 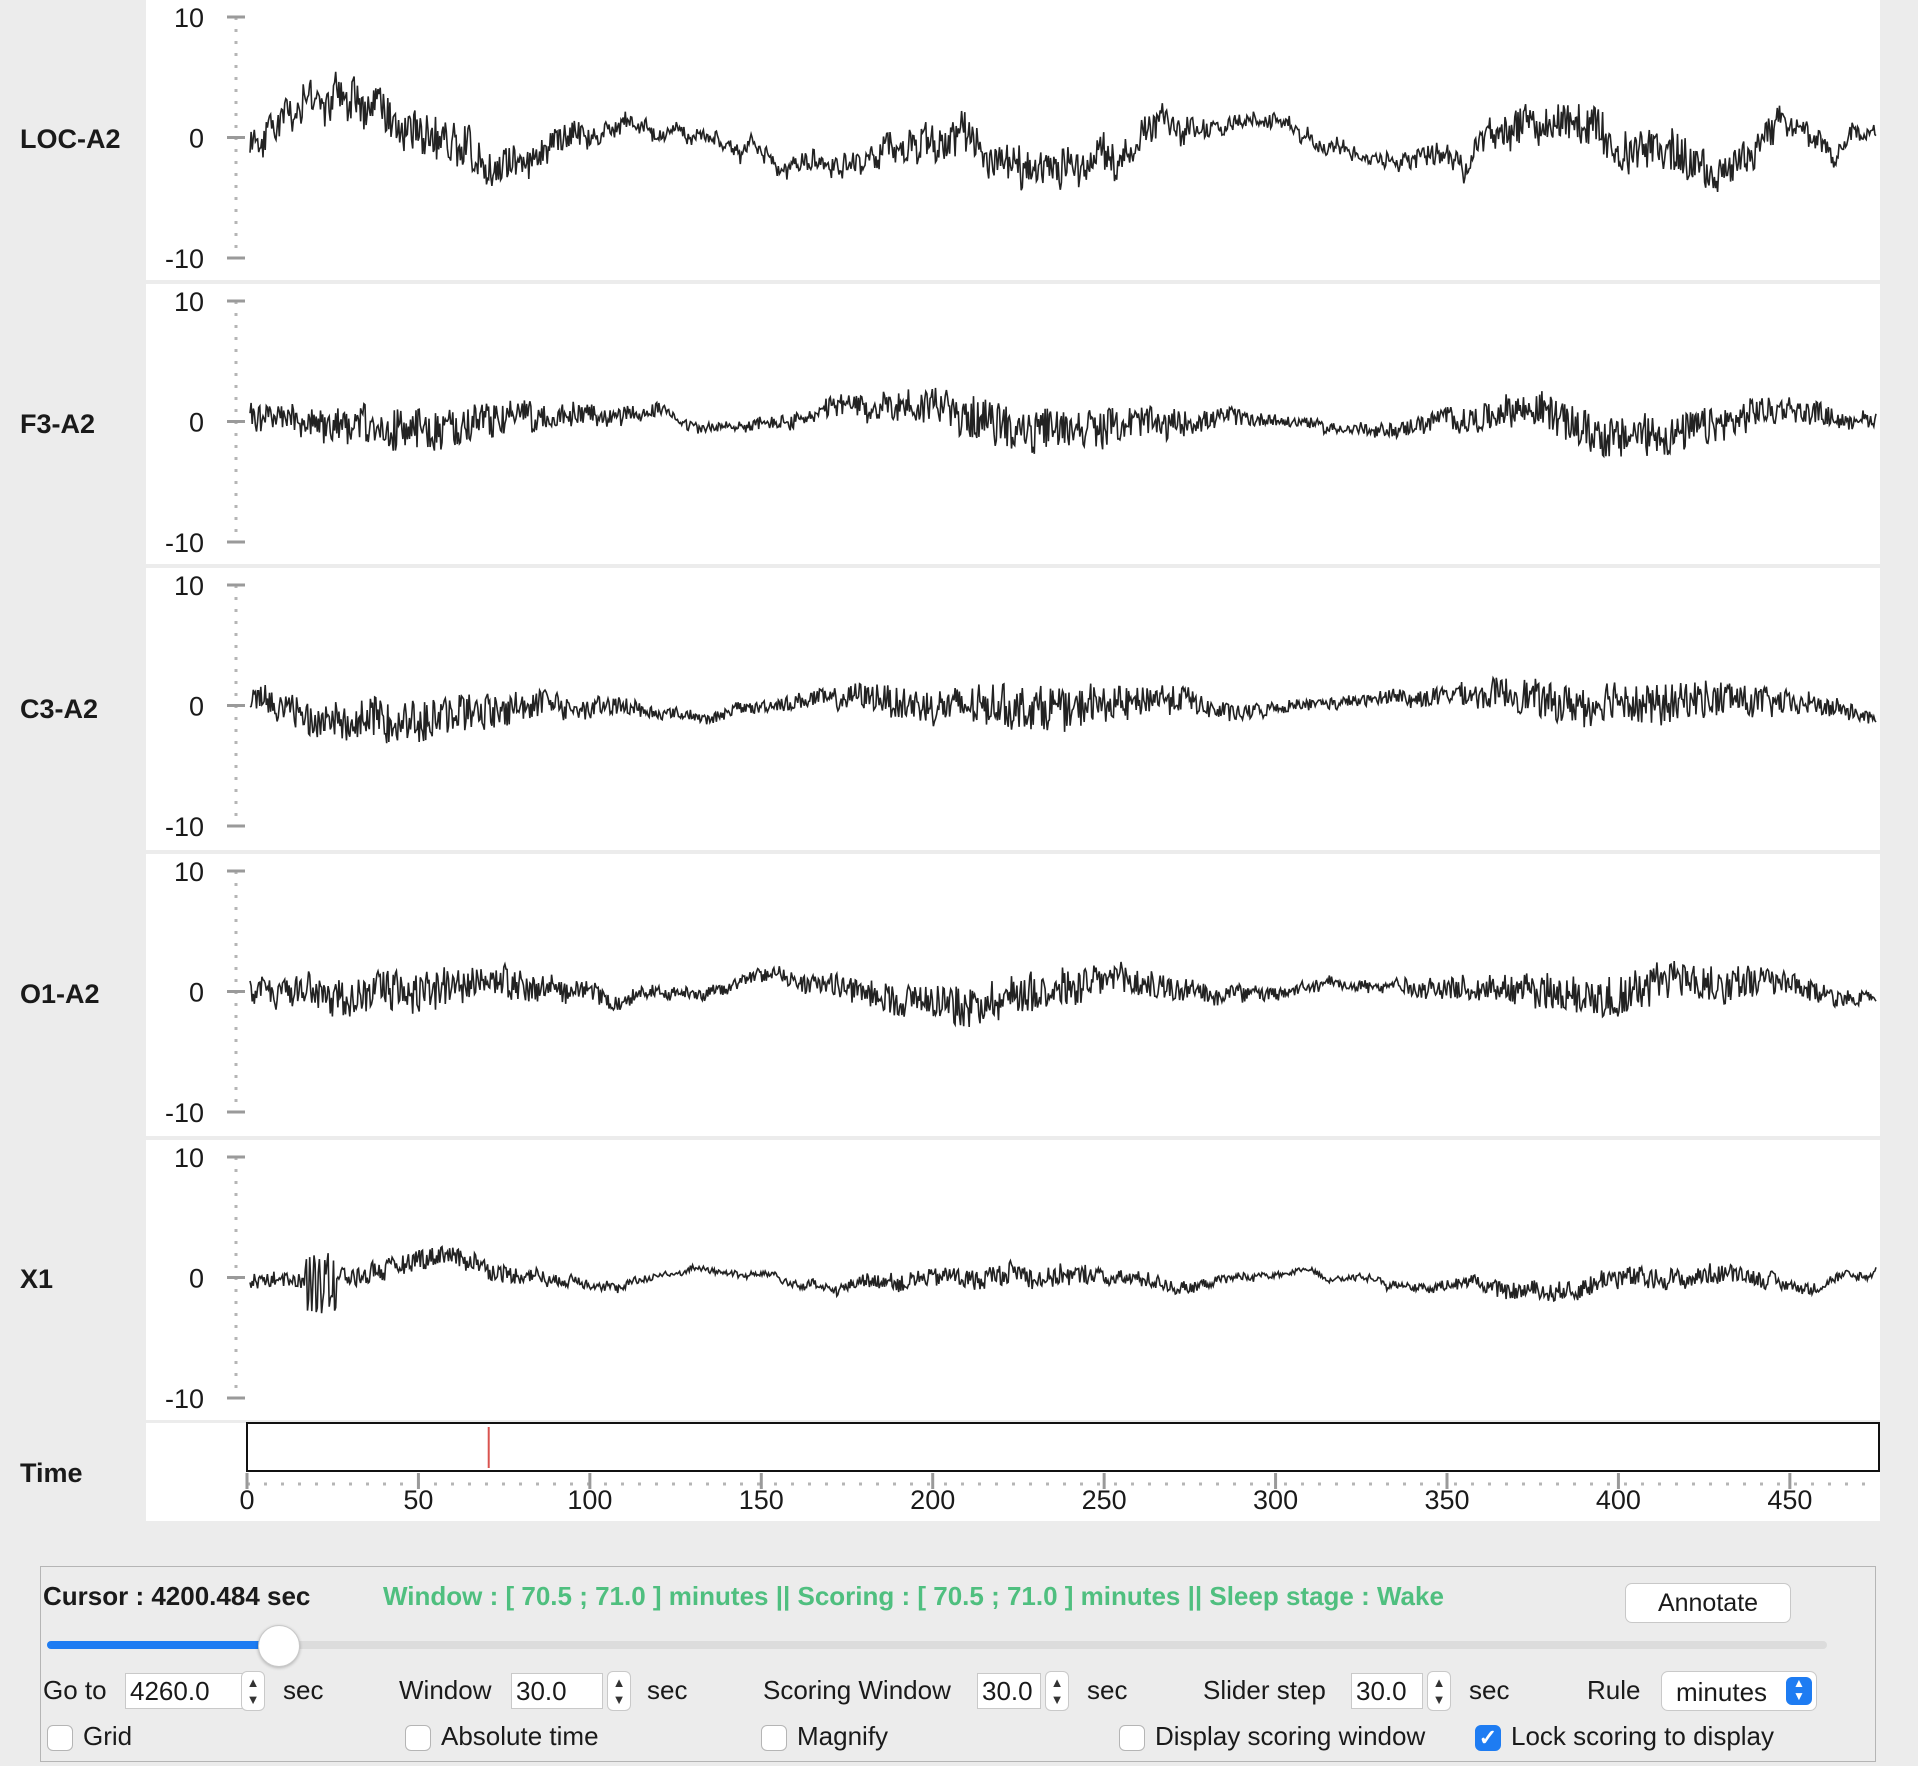 What do you see at coordinates (1063, 1279) in the screenshot?
I see `signal-trace-x1` at bounding box center [1063, 1279].